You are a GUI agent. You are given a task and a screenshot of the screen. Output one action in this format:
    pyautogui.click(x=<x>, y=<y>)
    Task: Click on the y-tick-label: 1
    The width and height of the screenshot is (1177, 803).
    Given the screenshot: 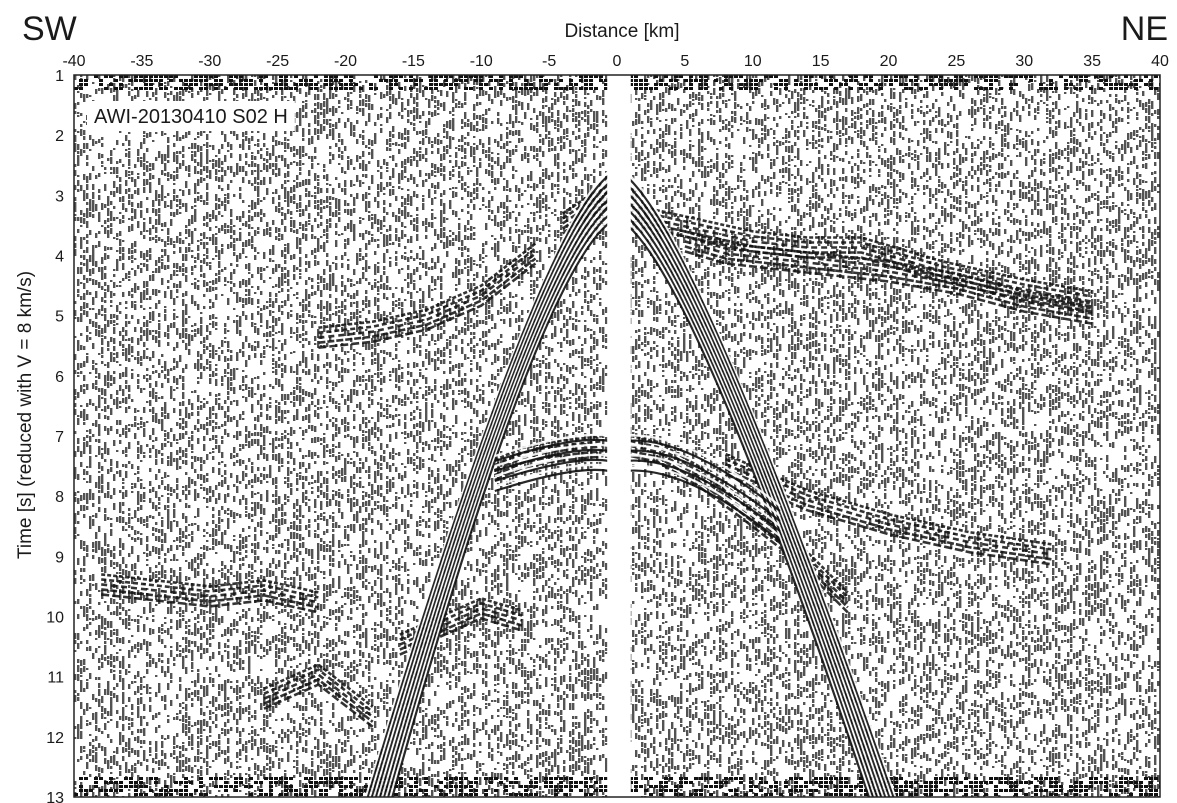 What is the action you would take?
    pyautogui.click(x=59, y=76)
    